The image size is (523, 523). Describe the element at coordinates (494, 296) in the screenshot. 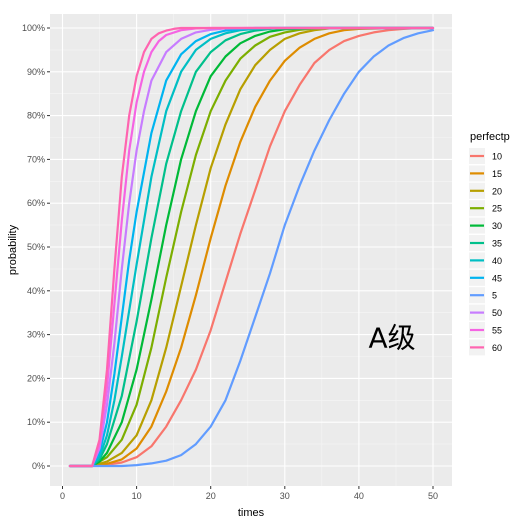

I see `legend-label-5: 5` at that location.